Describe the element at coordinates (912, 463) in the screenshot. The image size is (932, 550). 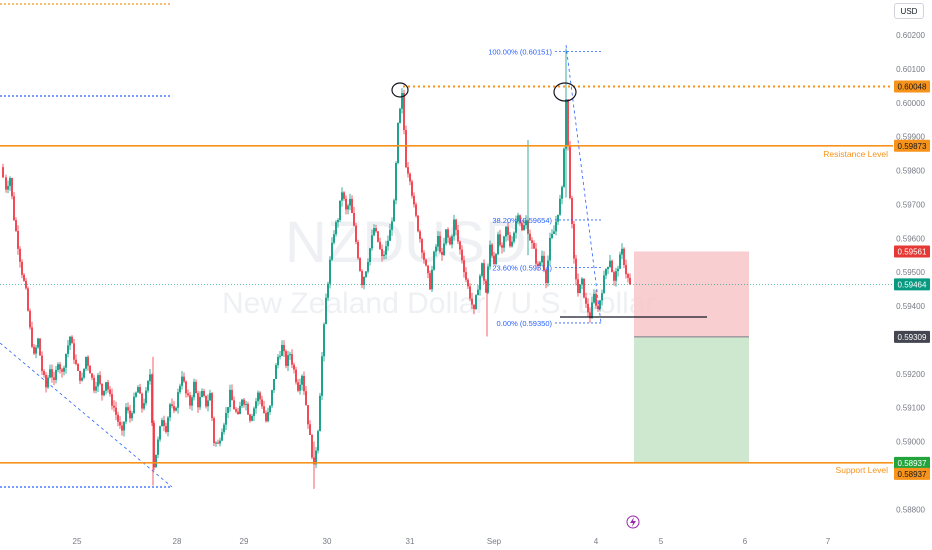
I see `price-tag-label: 0.58937` at that location.